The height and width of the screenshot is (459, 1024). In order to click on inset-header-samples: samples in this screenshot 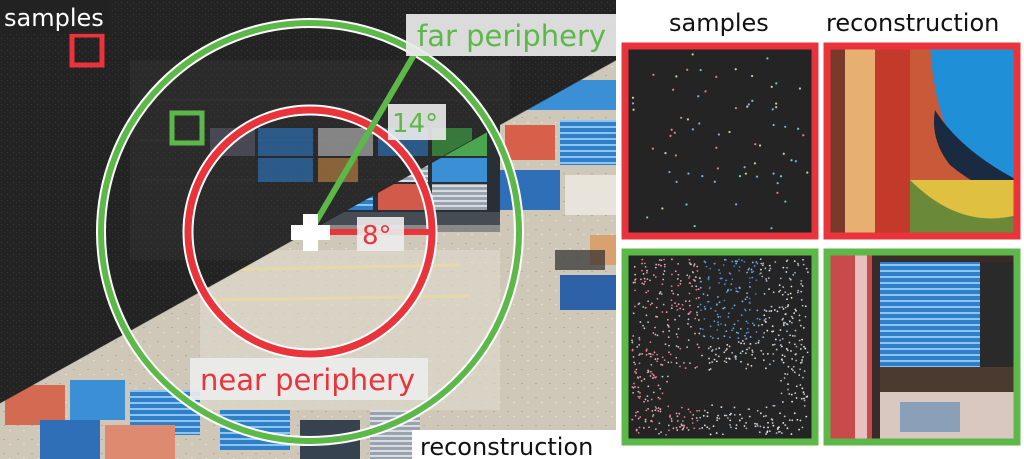, I will do `click(719, 23)`.